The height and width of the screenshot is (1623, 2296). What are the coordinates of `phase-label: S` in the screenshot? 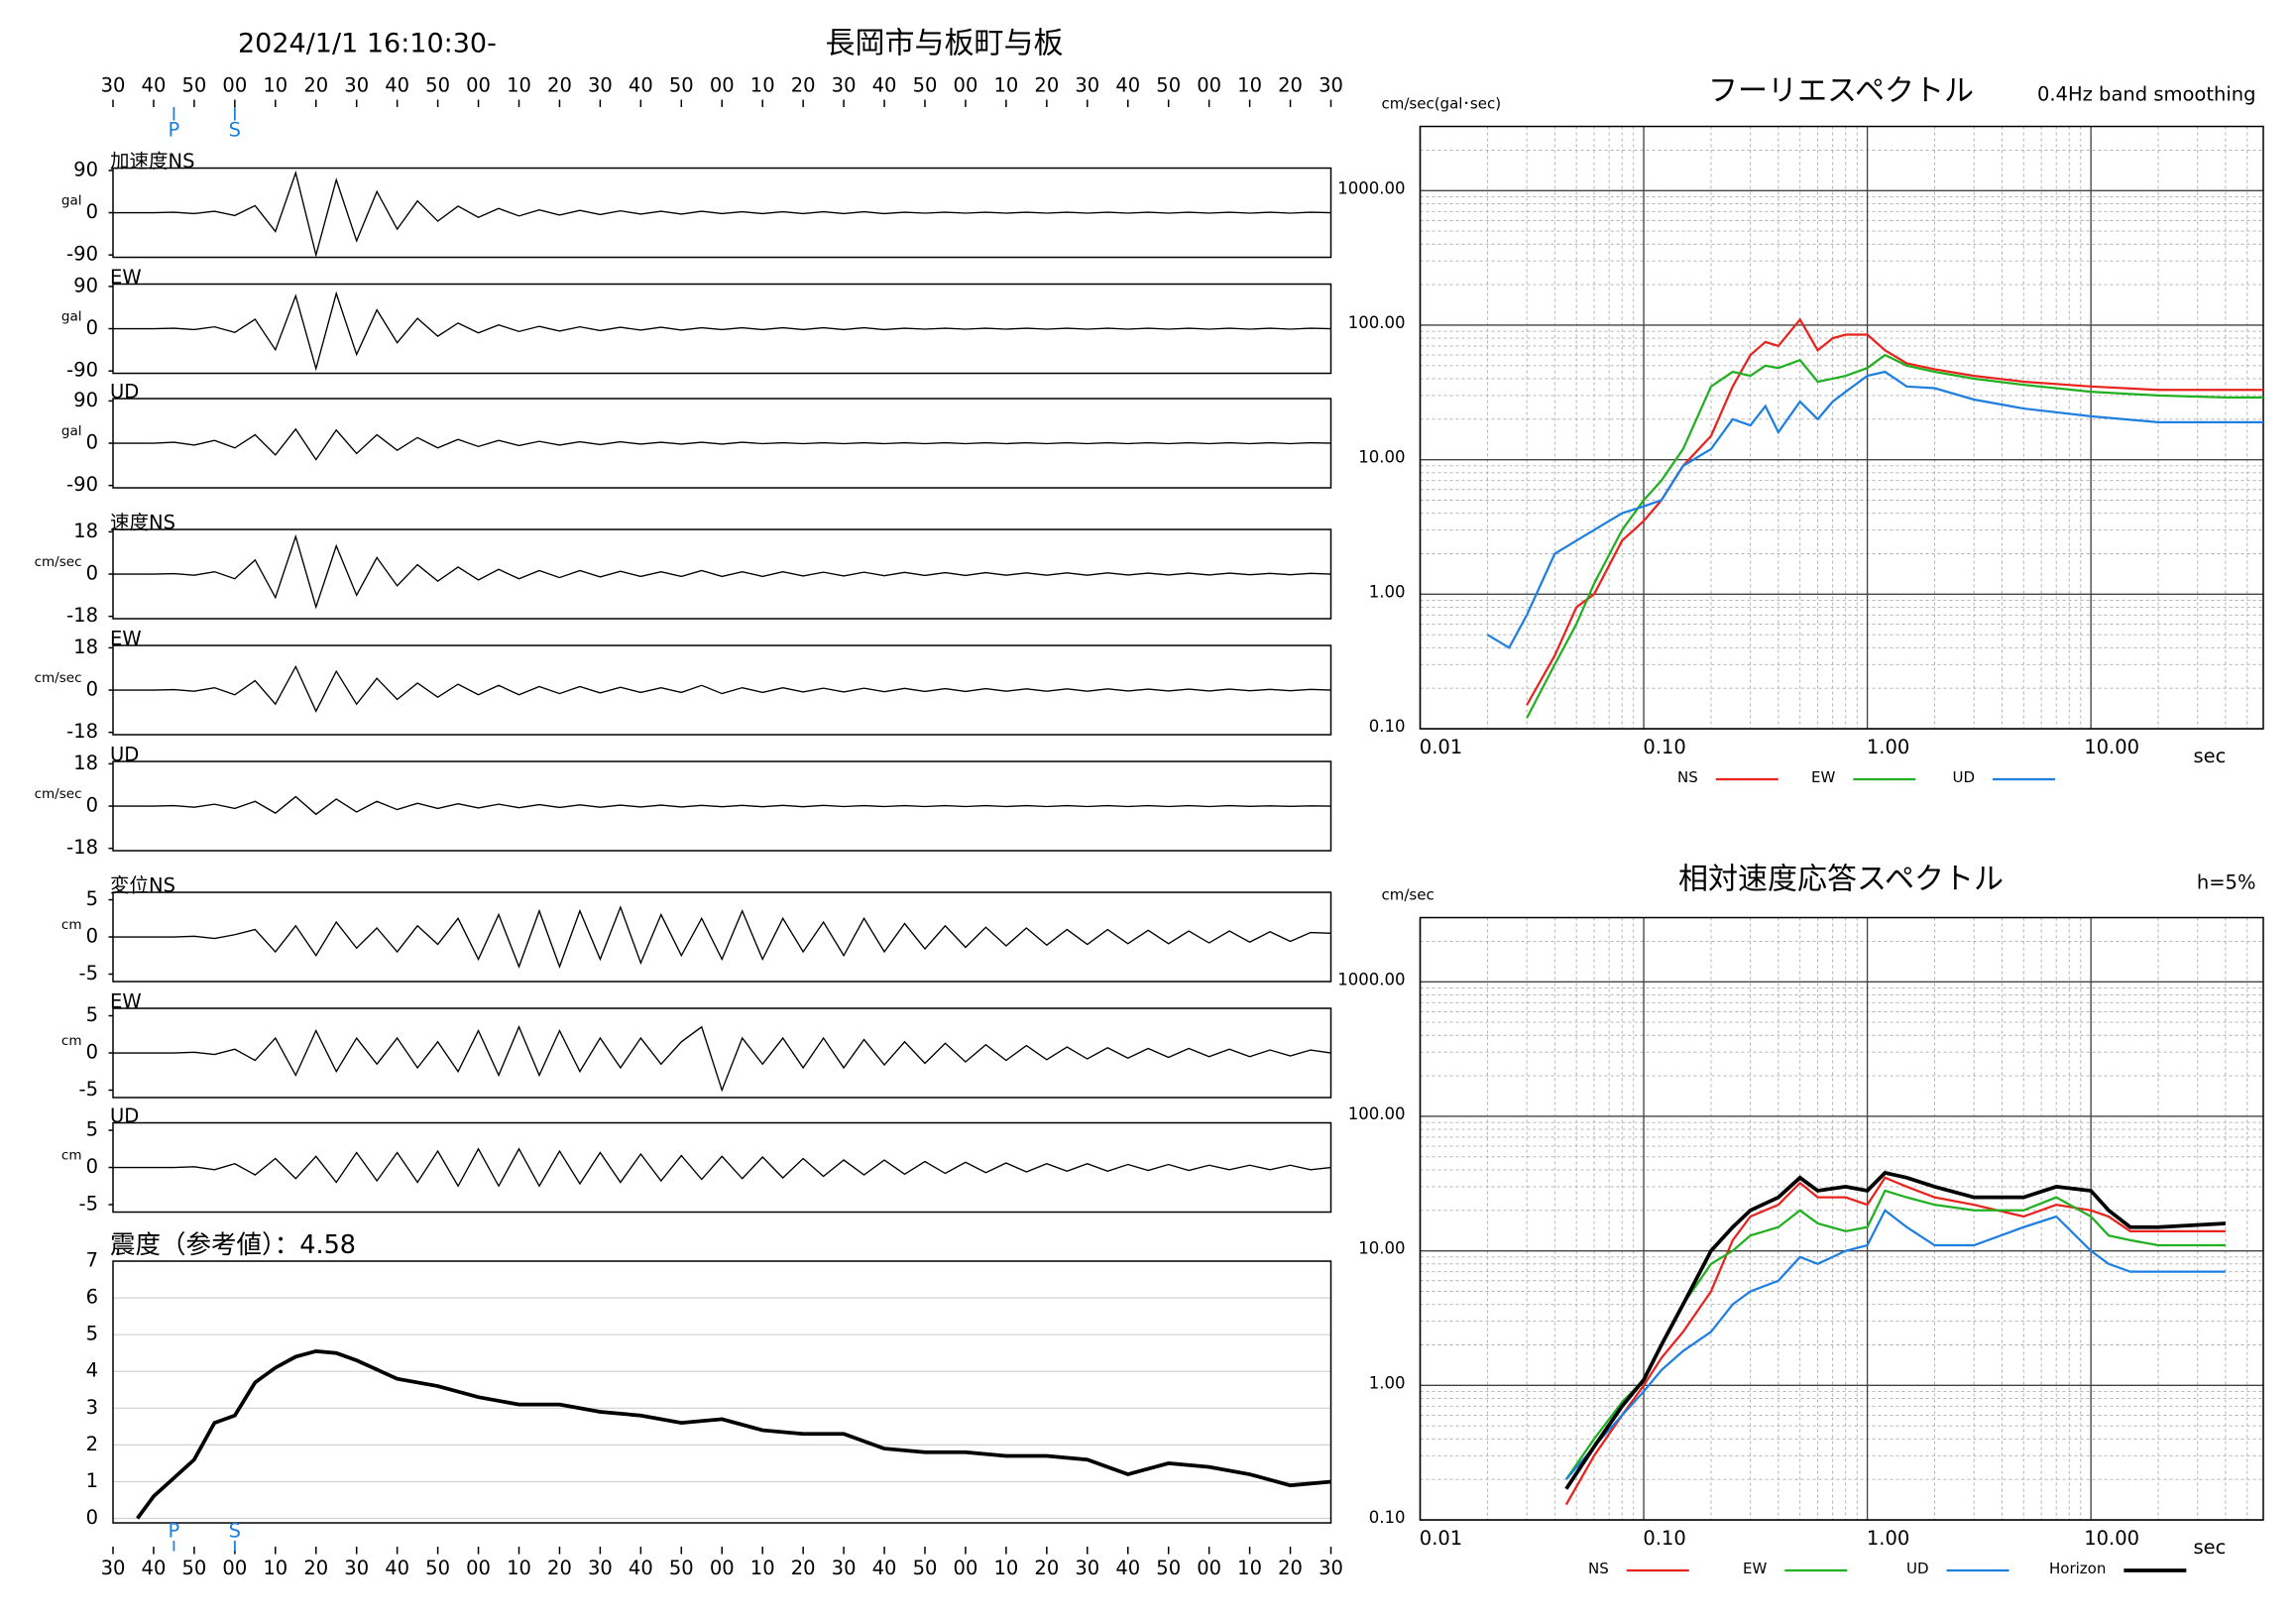 It's located at (235, 130).